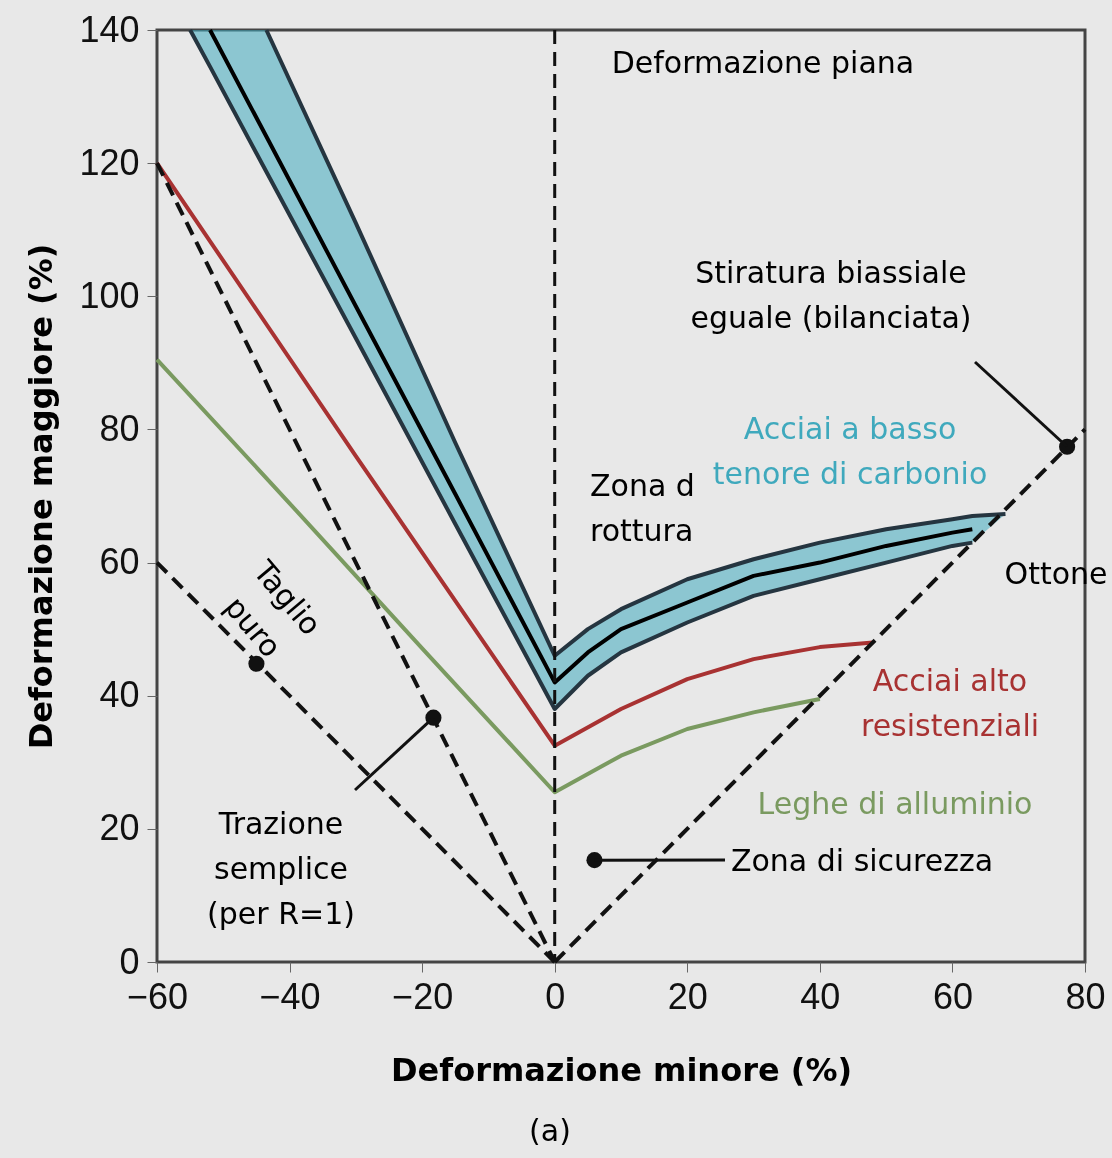  What do you see at coordinates (290, 996) in the screenshot?
I see `x-tick-label: −40` at bounding box center [290, 996].